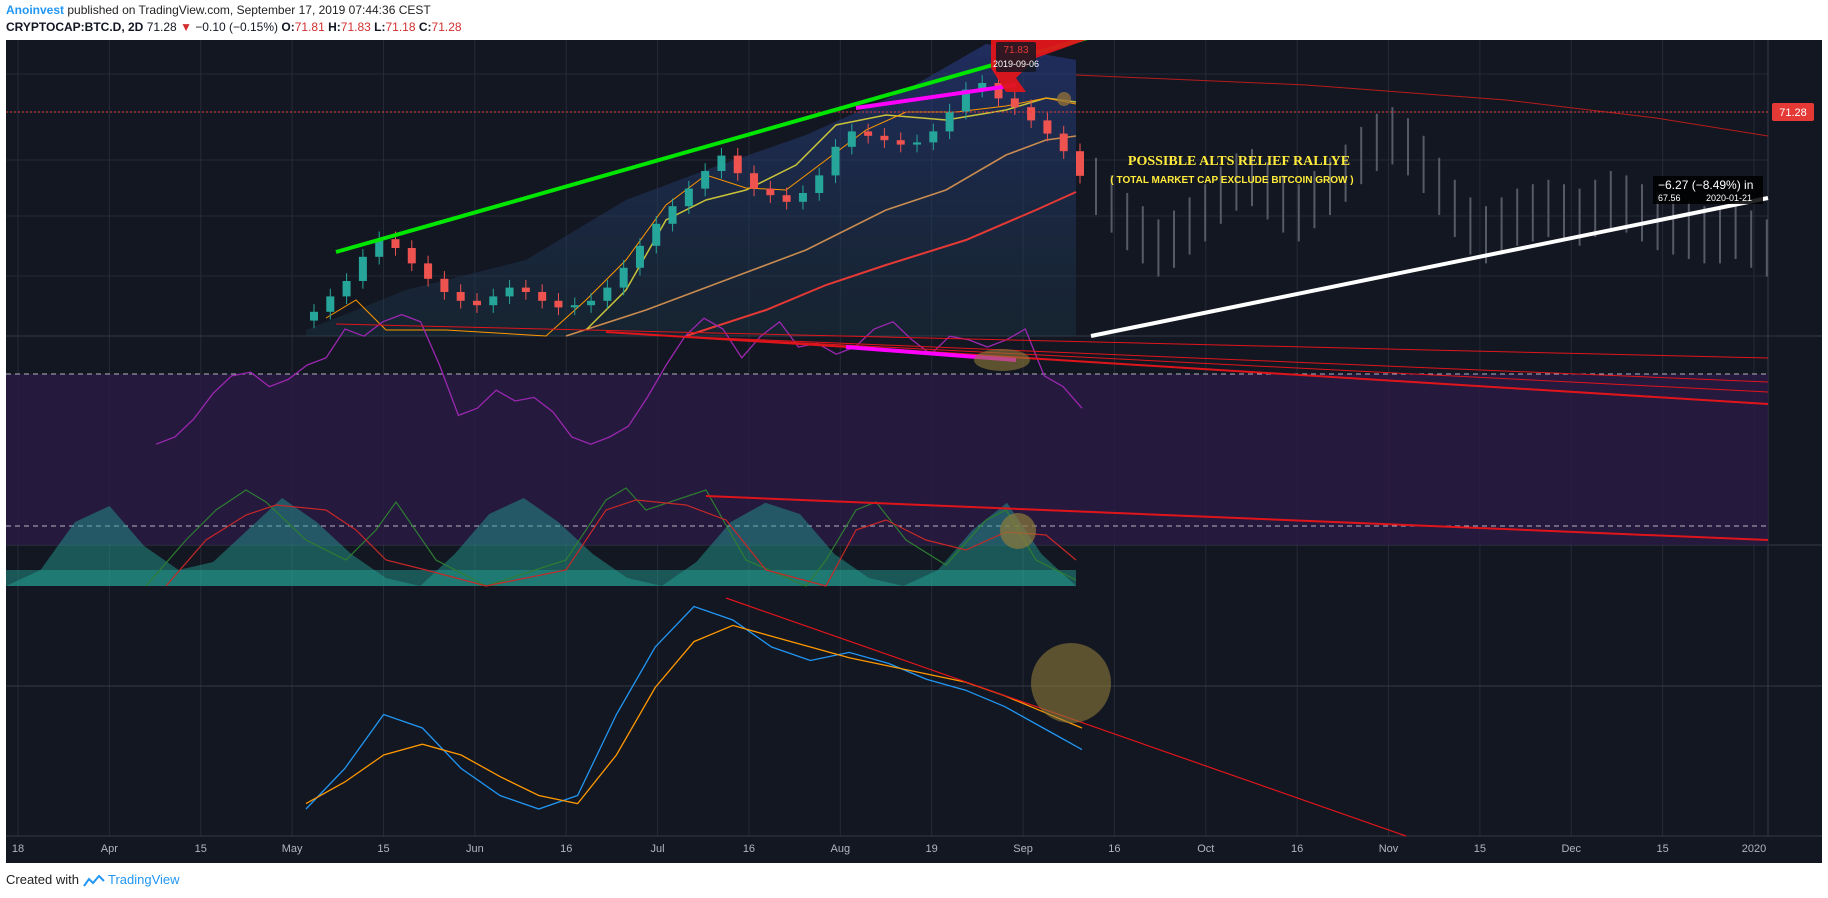  I want to click on close-value: 71.28, so click(446, 27).